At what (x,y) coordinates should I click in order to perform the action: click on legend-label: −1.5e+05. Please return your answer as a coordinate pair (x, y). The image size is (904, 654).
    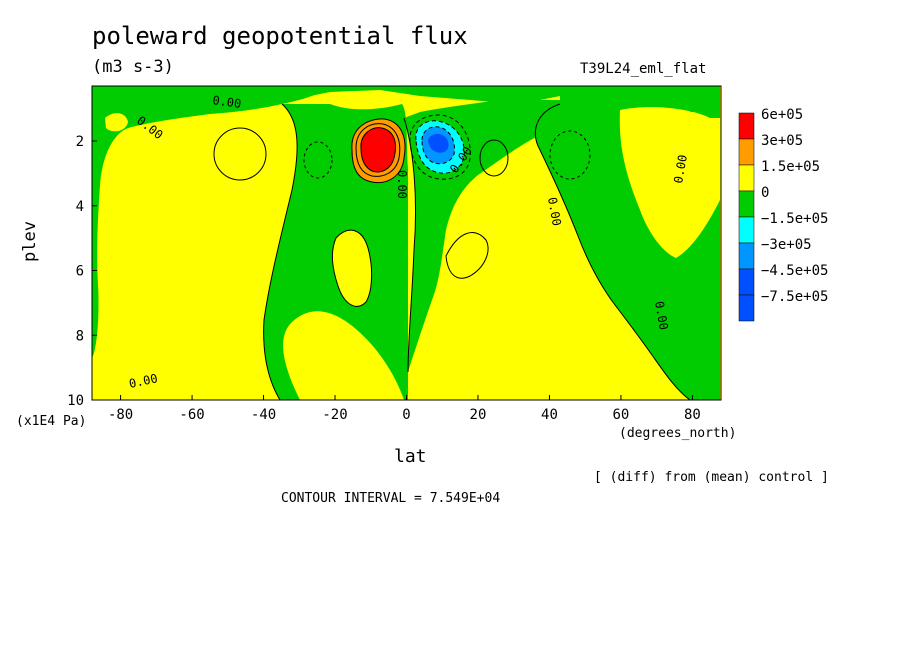
    Looking at the image, I should click on (794, 219).